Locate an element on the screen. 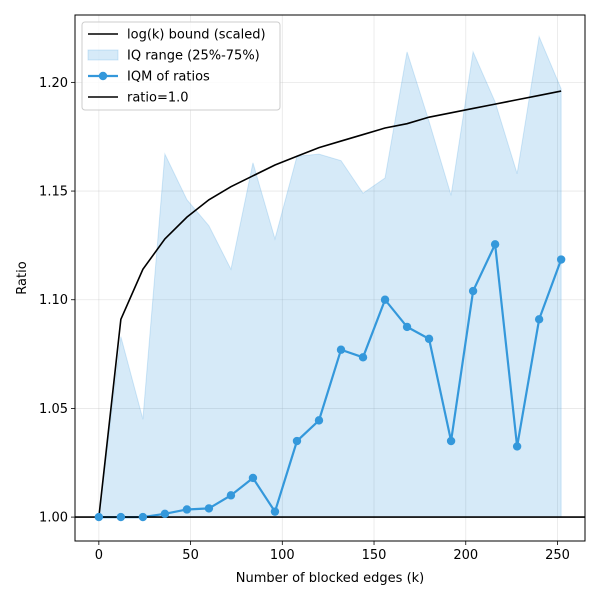 The image size is (600, 600). x-axis-label: Number of blocked edges (k) is located at coordinates (330, 578).